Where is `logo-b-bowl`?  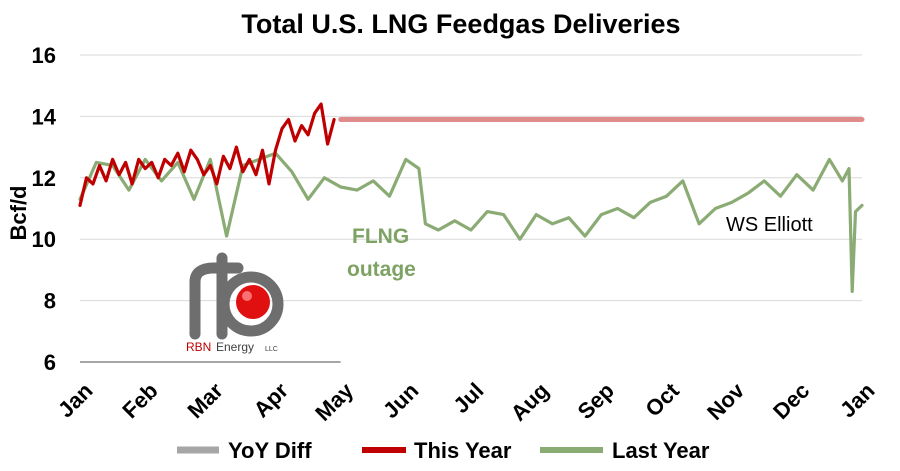
logo-b-bowl is located at coordinates (251, 304).